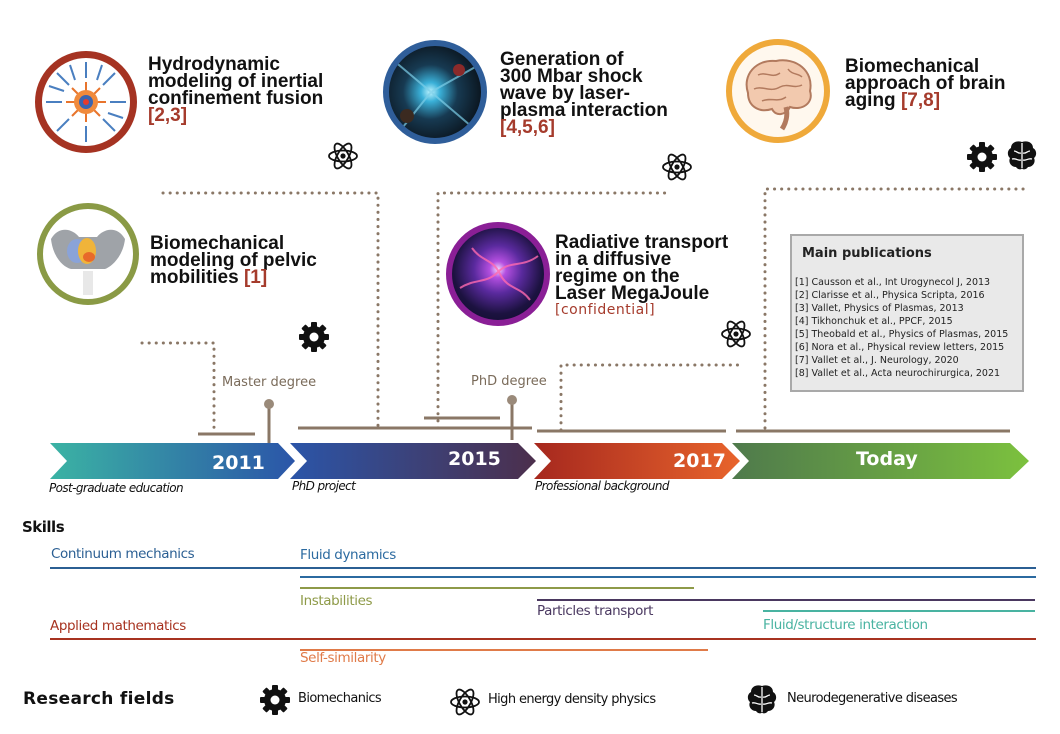 This screenshot has width=1060, height=734. Describe the element at coordinates (336, 601) in the screenshot. I see `skill-instabilities-label: Instabilities` at that location.